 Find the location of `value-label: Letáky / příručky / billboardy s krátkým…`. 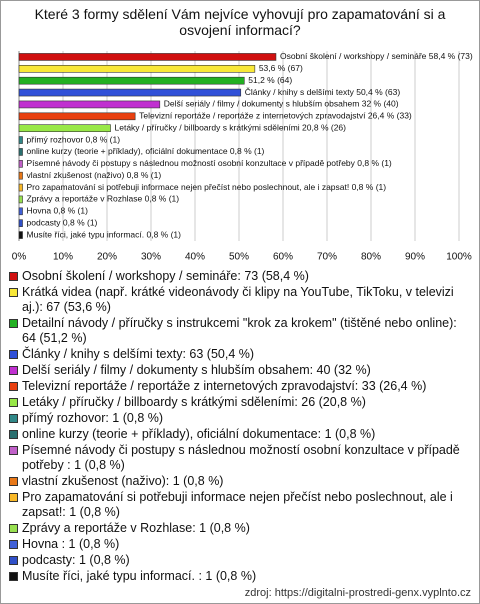

value-label: Letáky / příručky / billboardy s krátkým… is located at coordinates (231, 127).